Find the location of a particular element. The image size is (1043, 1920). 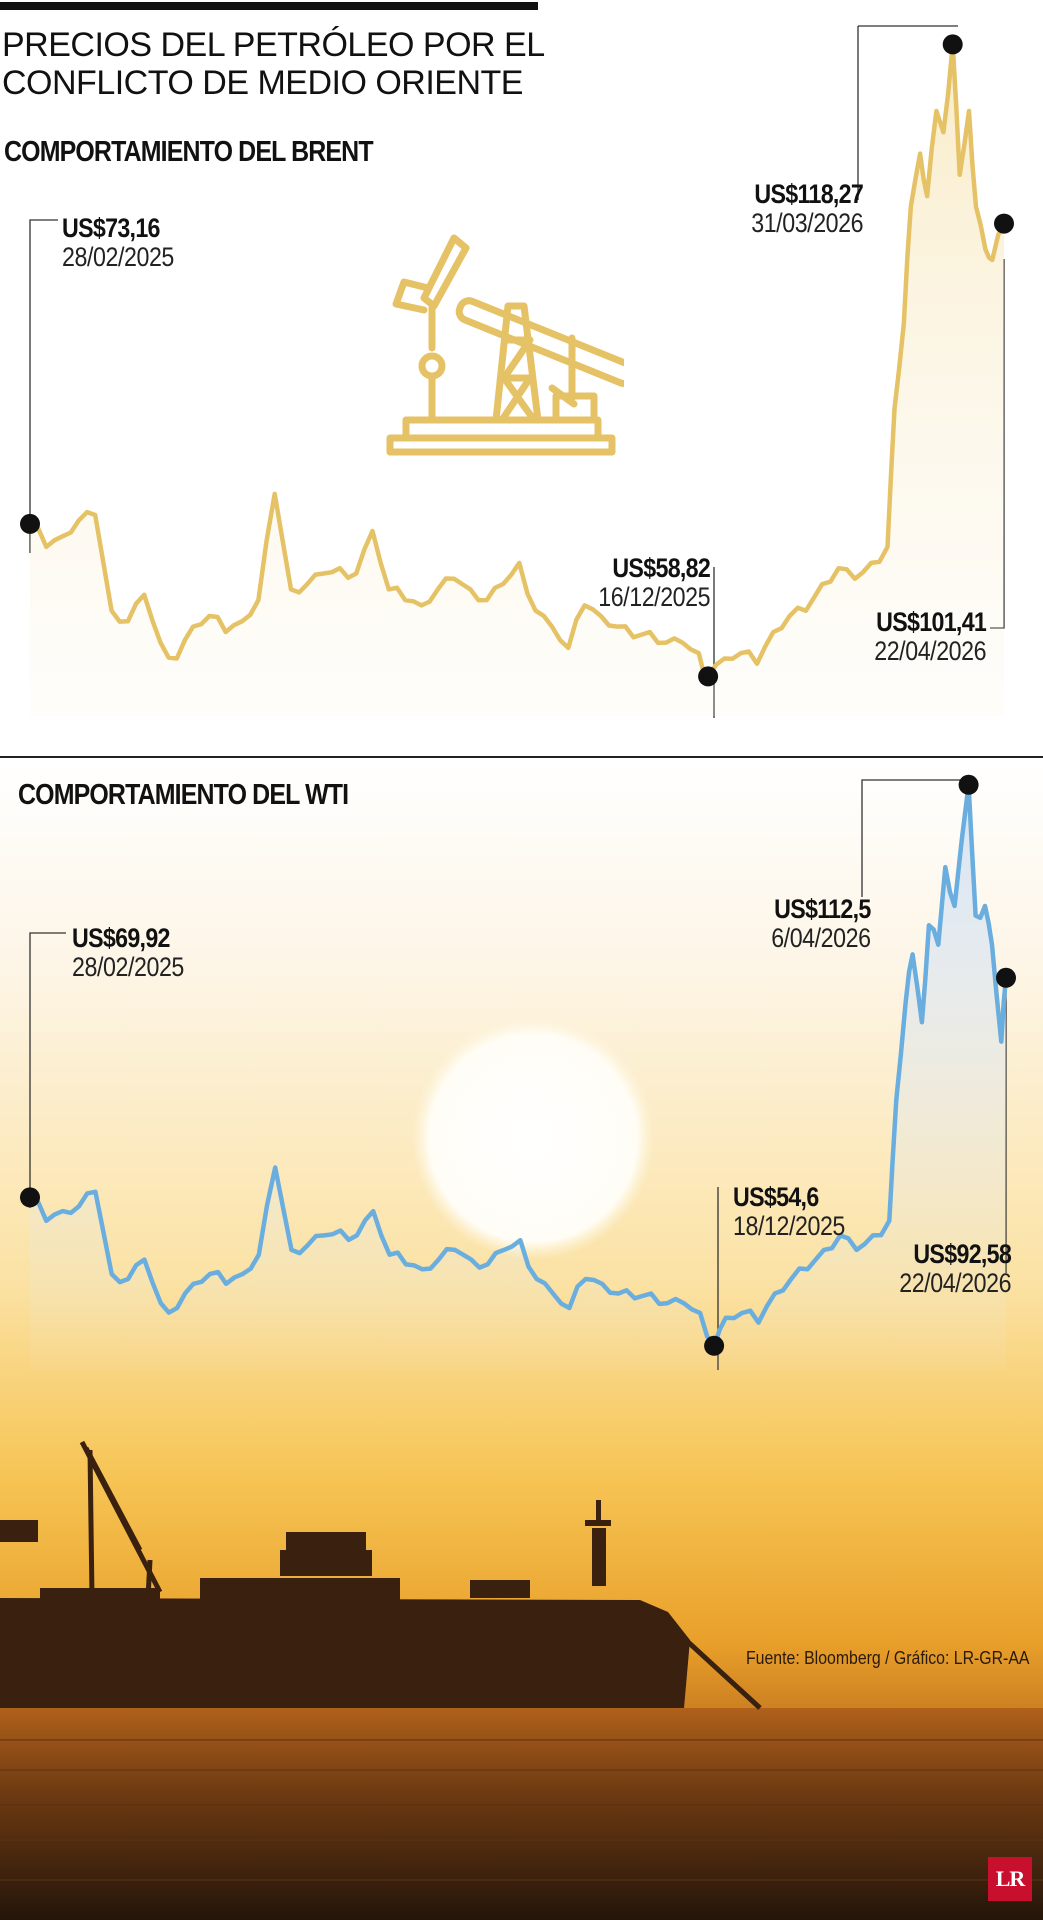

brent-annotation-min: US$58,82 16/12/2025 is located at coordinates (645, 583).